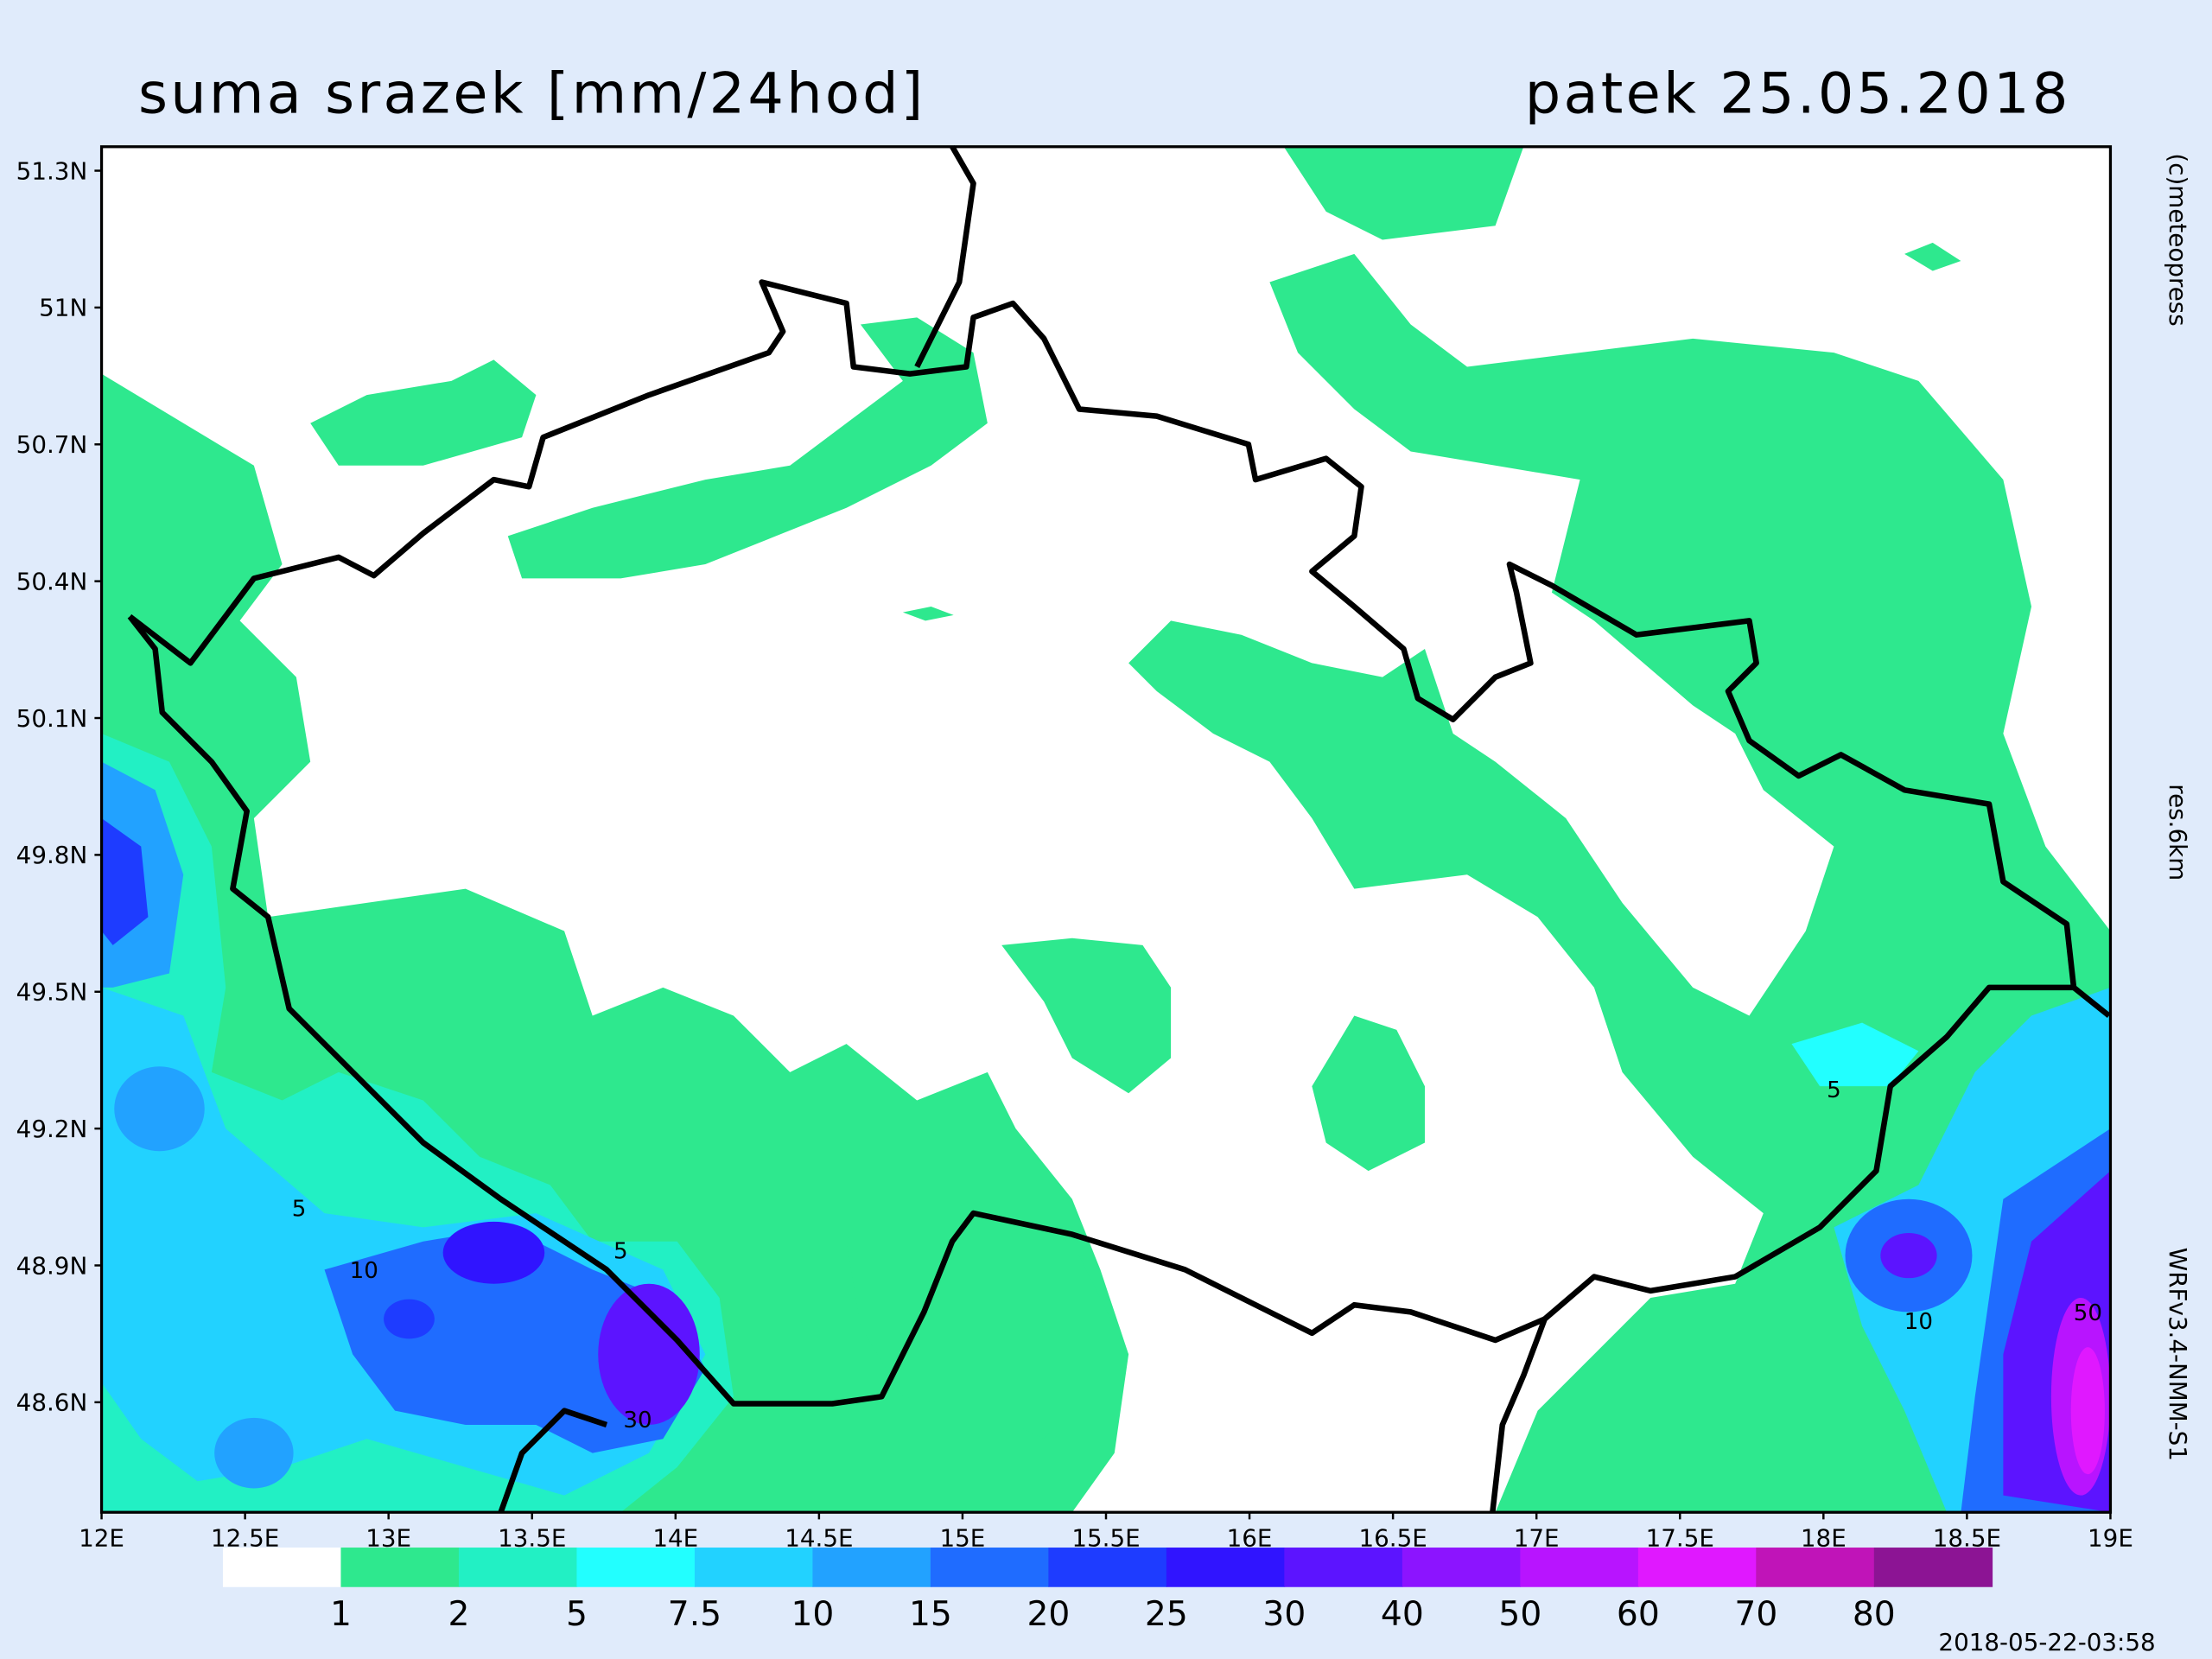 This screenshot has width=2212, height=1659. I want to click on lat-label: 49.2N, so click(52, 1129).